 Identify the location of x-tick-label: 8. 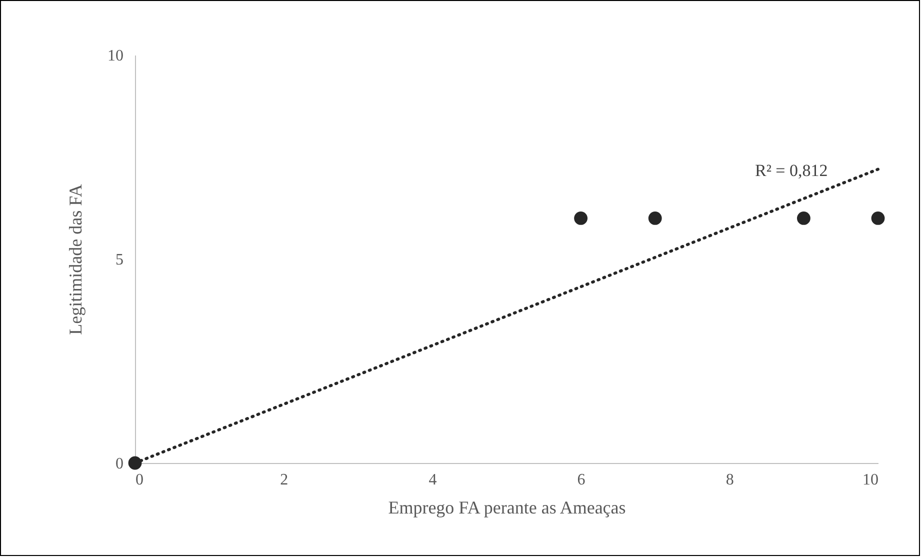
(730, 480).